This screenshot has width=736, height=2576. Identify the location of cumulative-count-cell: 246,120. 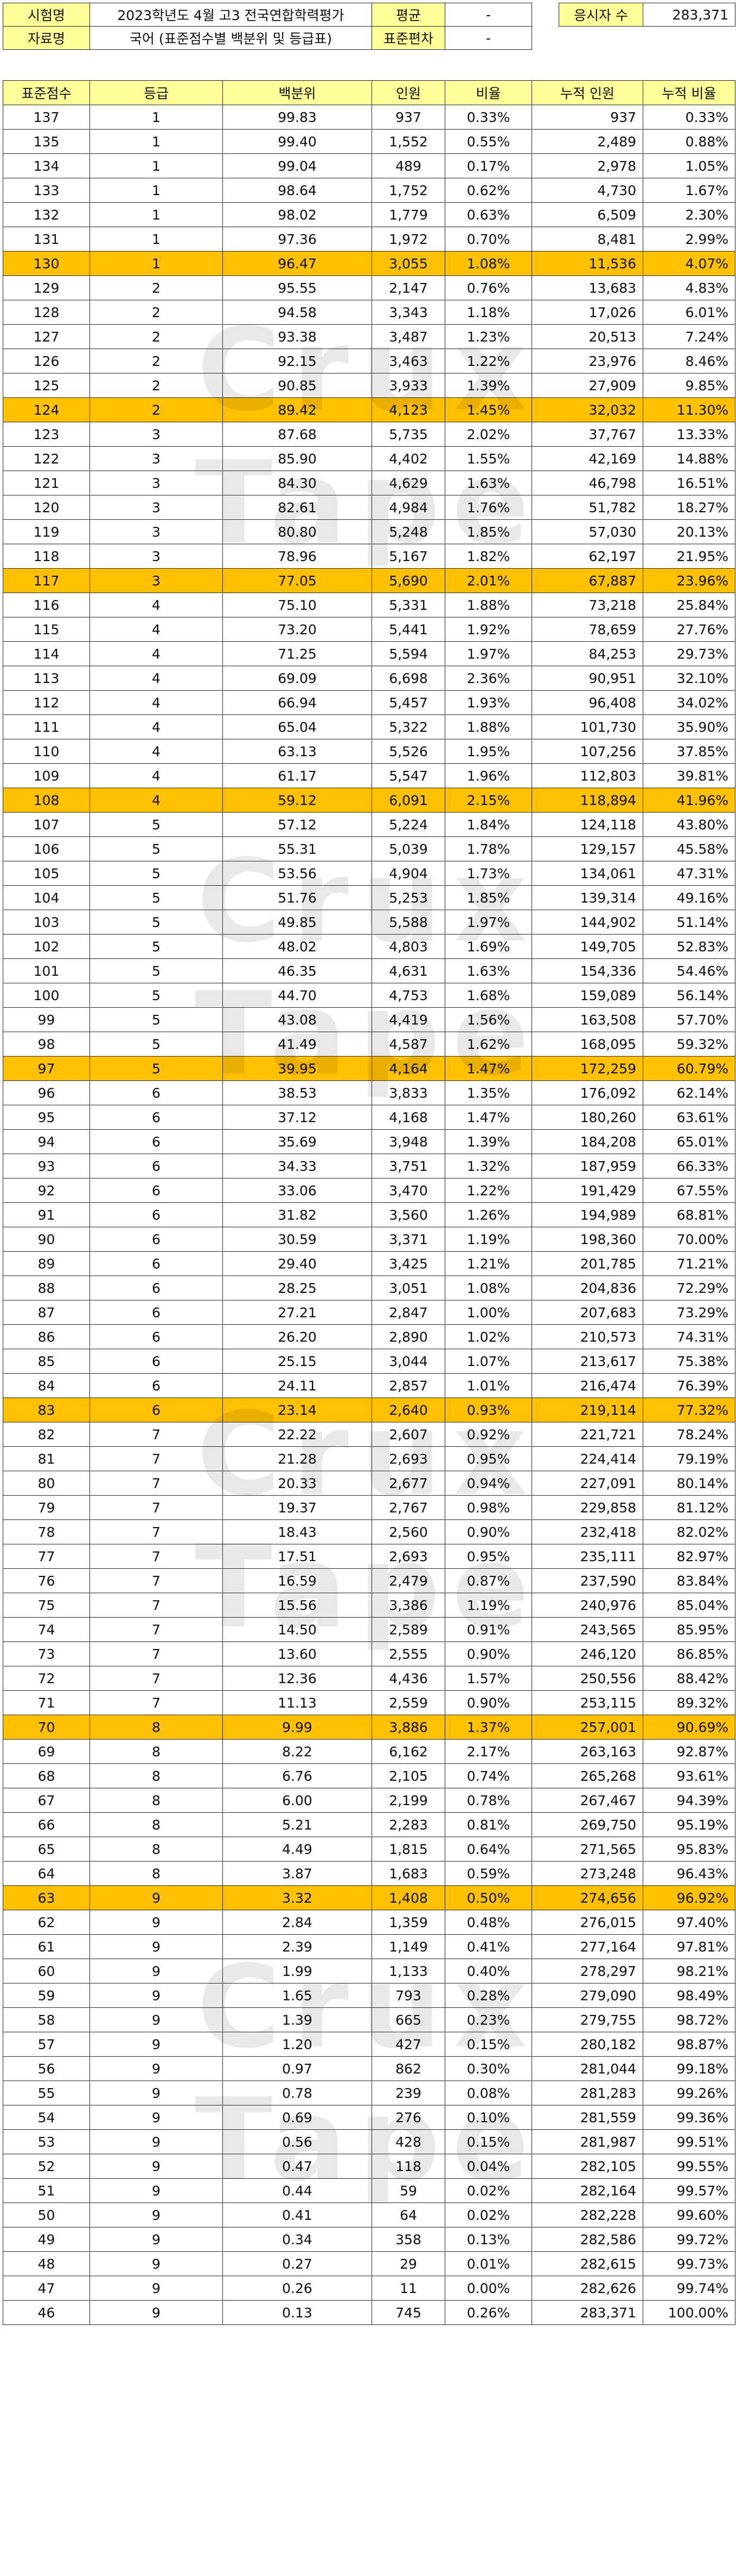
(587, 1653).